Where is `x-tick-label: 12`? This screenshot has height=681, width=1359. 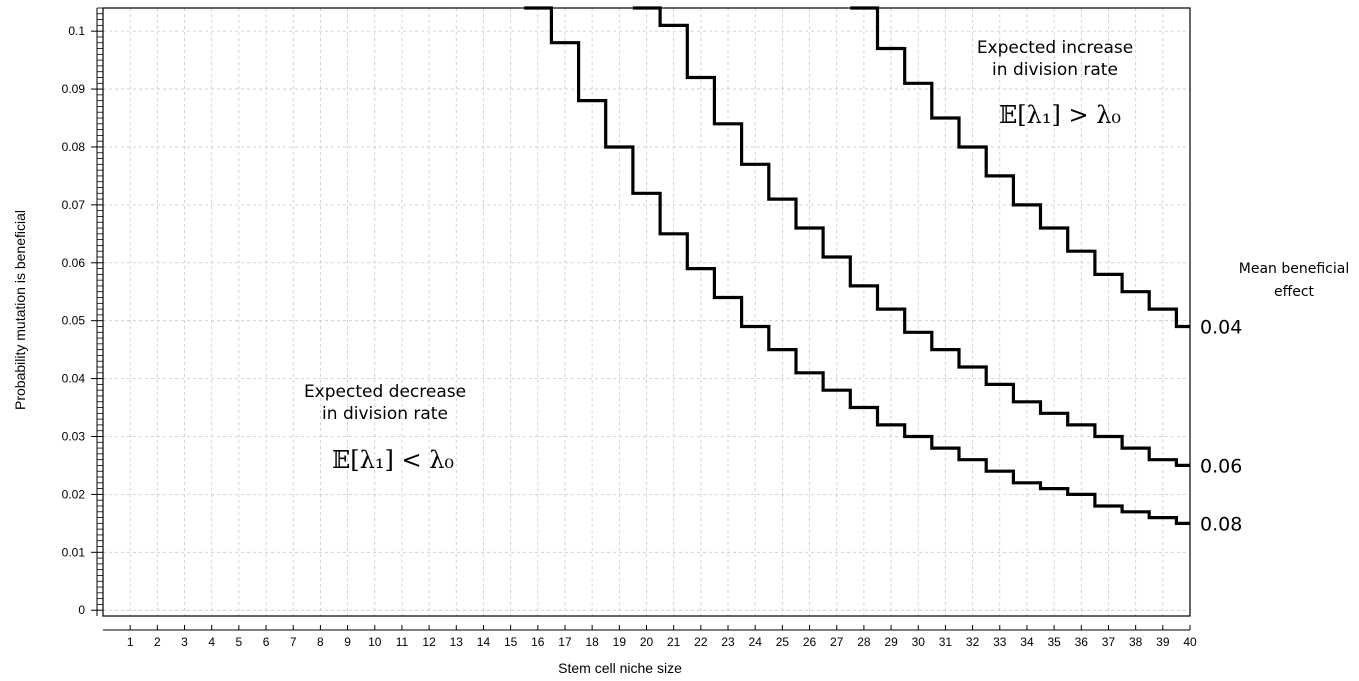 x-tick-label: 12 is located at coordinates (429, 642).